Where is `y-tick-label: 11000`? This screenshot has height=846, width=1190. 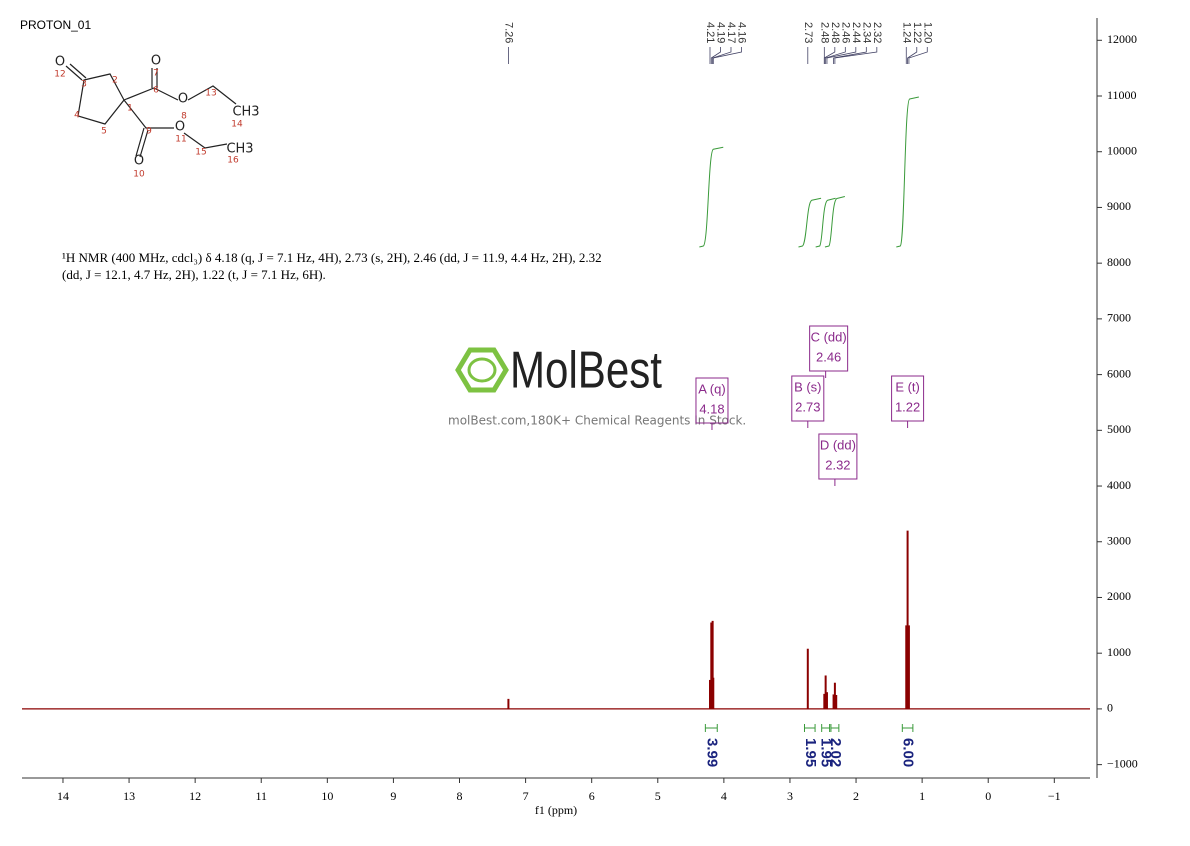 y-tick-label: 11000 is located at coordinates (1122, 95).